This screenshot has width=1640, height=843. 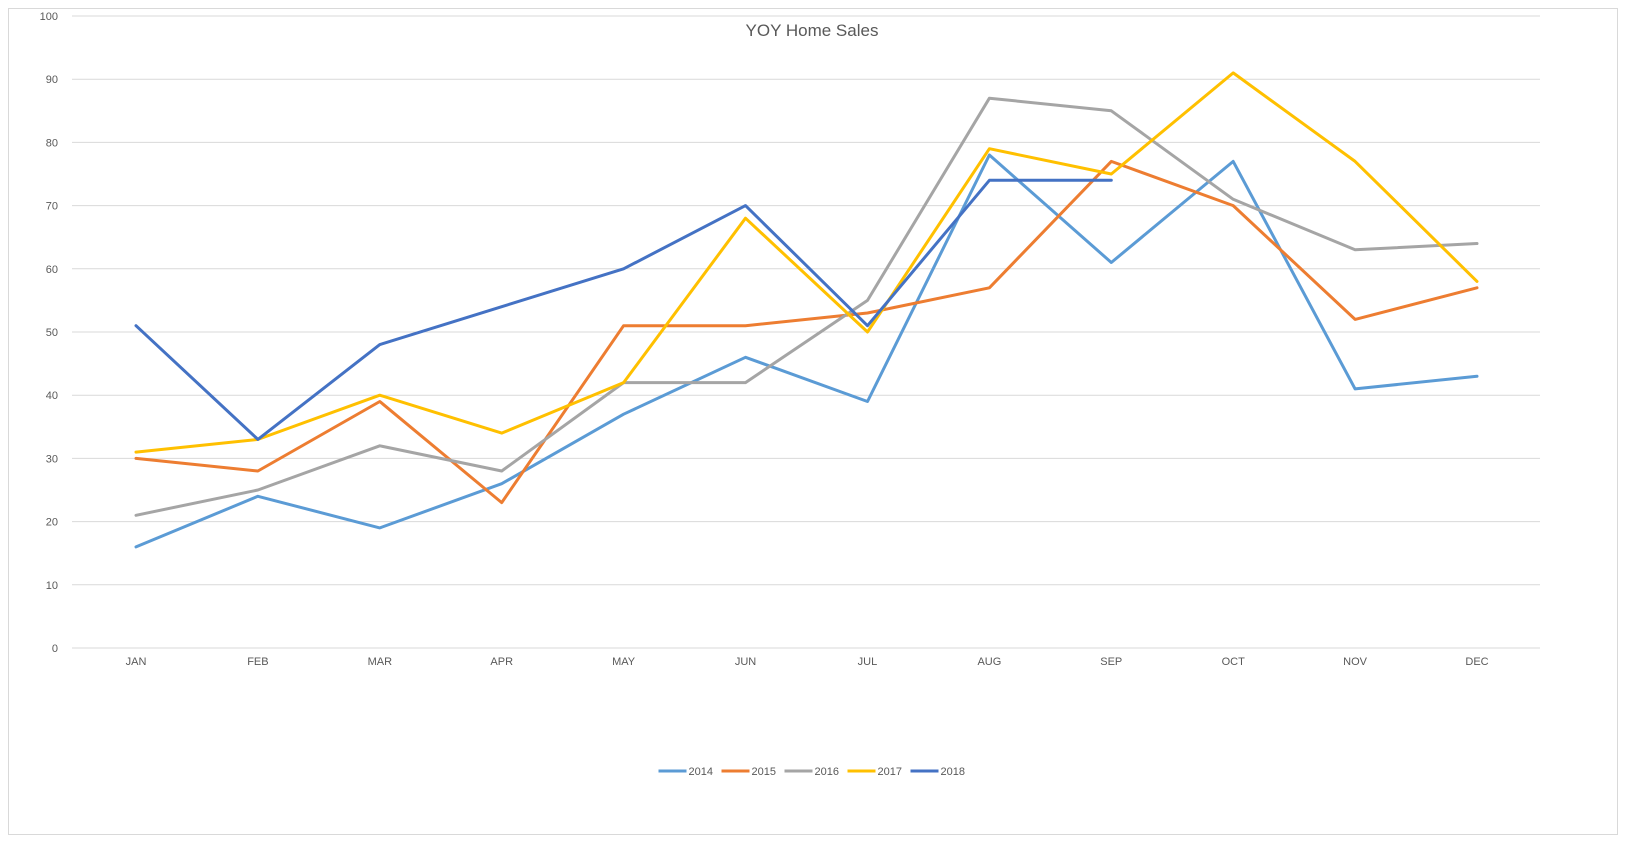 What do you see at coordinates (1476, 662) in the screenshot?
I see `x-tick-label: DEC` at bounding box center [1476, 662].